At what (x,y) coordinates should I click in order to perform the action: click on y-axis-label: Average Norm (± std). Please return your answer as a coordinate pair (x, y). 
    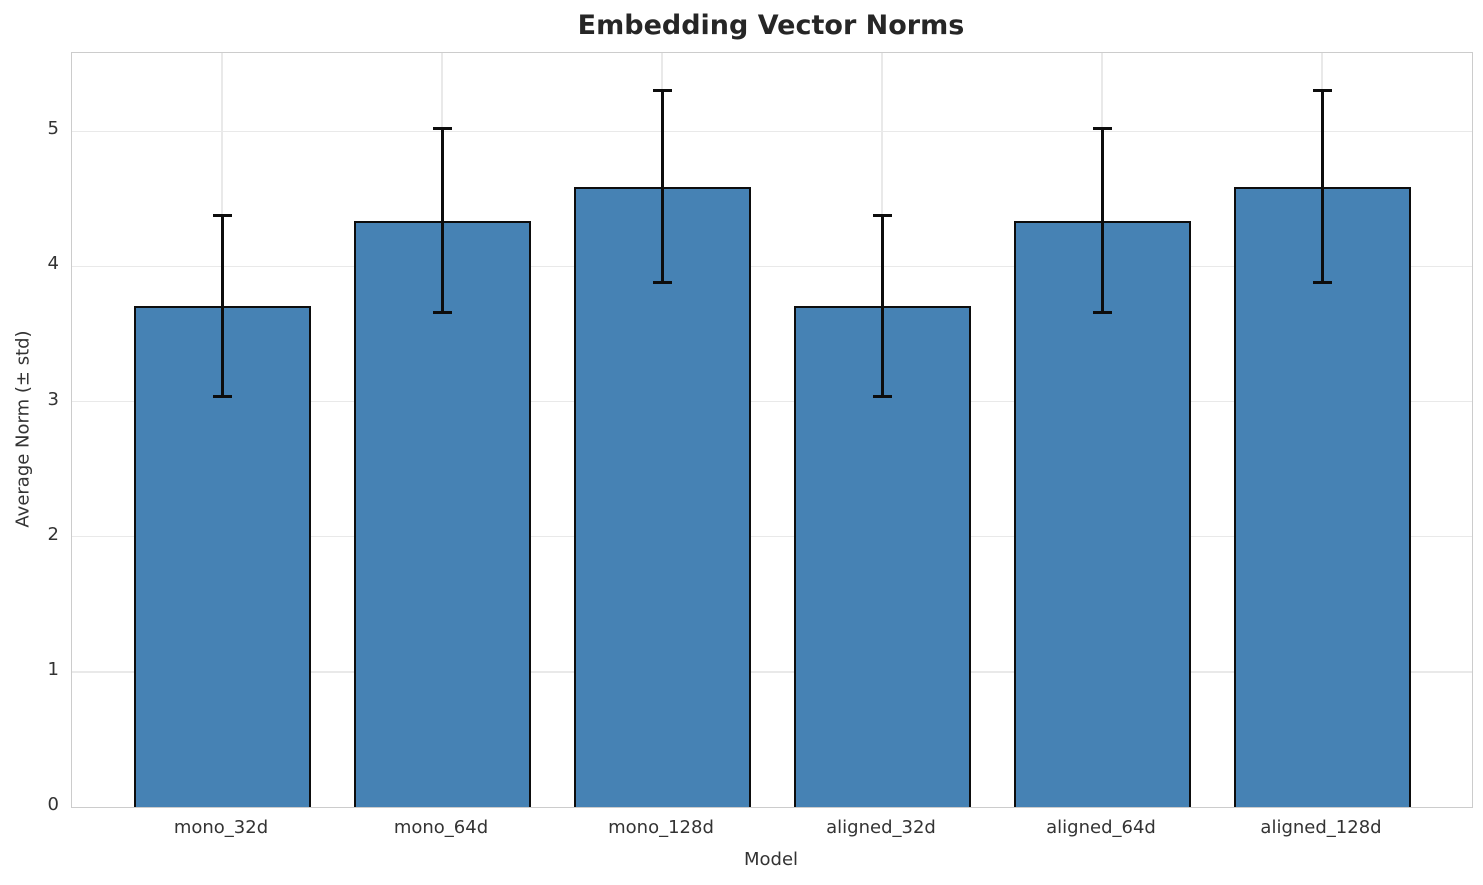
    Looking at the image, I should click on (23, 429).